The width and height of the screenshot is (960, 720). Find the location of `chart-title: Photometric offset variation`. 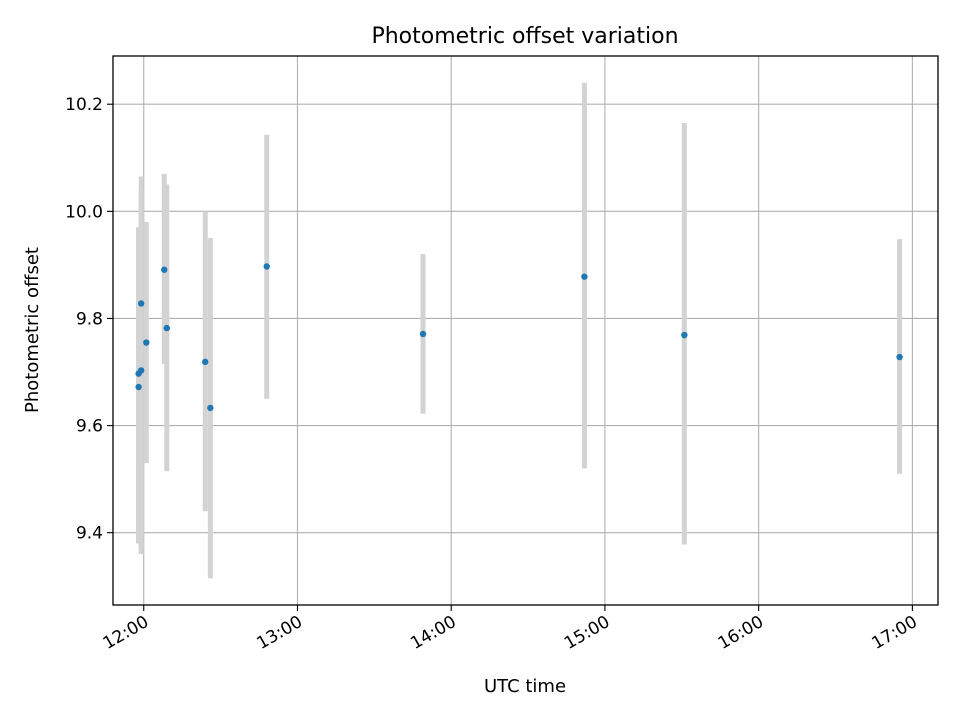

chart-title: Photometric offset variation is located at coordinates (524, 36).